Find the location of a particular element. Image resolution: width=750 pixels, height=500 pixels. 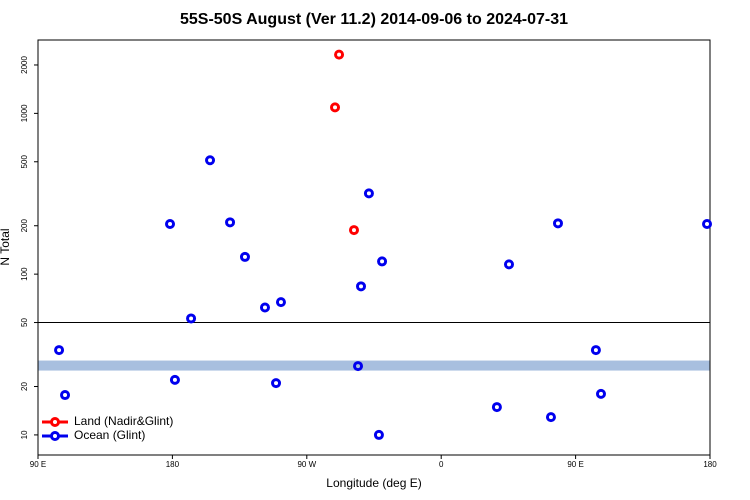

y-tick-label: 2000 is located at coordinates (24, 65).